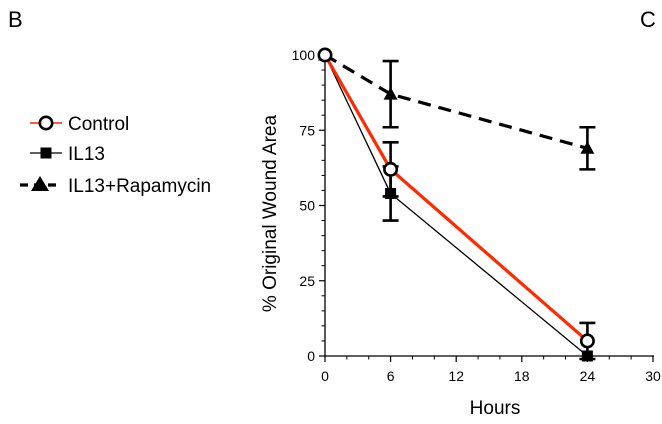  I want to click on legend-label: Control, so click(98, 124).